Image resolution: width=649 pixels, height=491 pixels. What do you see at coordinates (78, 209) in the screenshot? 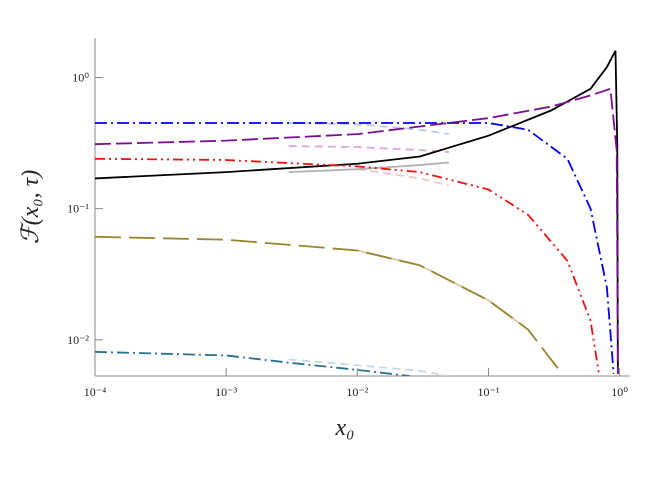
I see `y-tick-label: 10⁻¹` at bounding box center [78, 209].